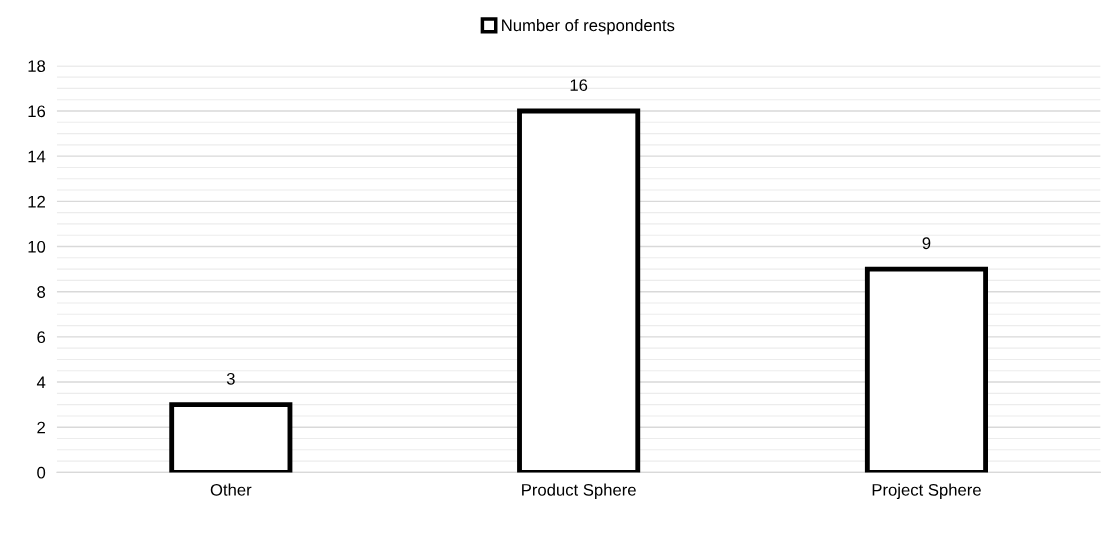 The image size is (1116, 535). What do you see at coordinates (926, 491) in the screenshot?
I see `x-tick-label: Project Sphere` at bounding box center [926, 491].